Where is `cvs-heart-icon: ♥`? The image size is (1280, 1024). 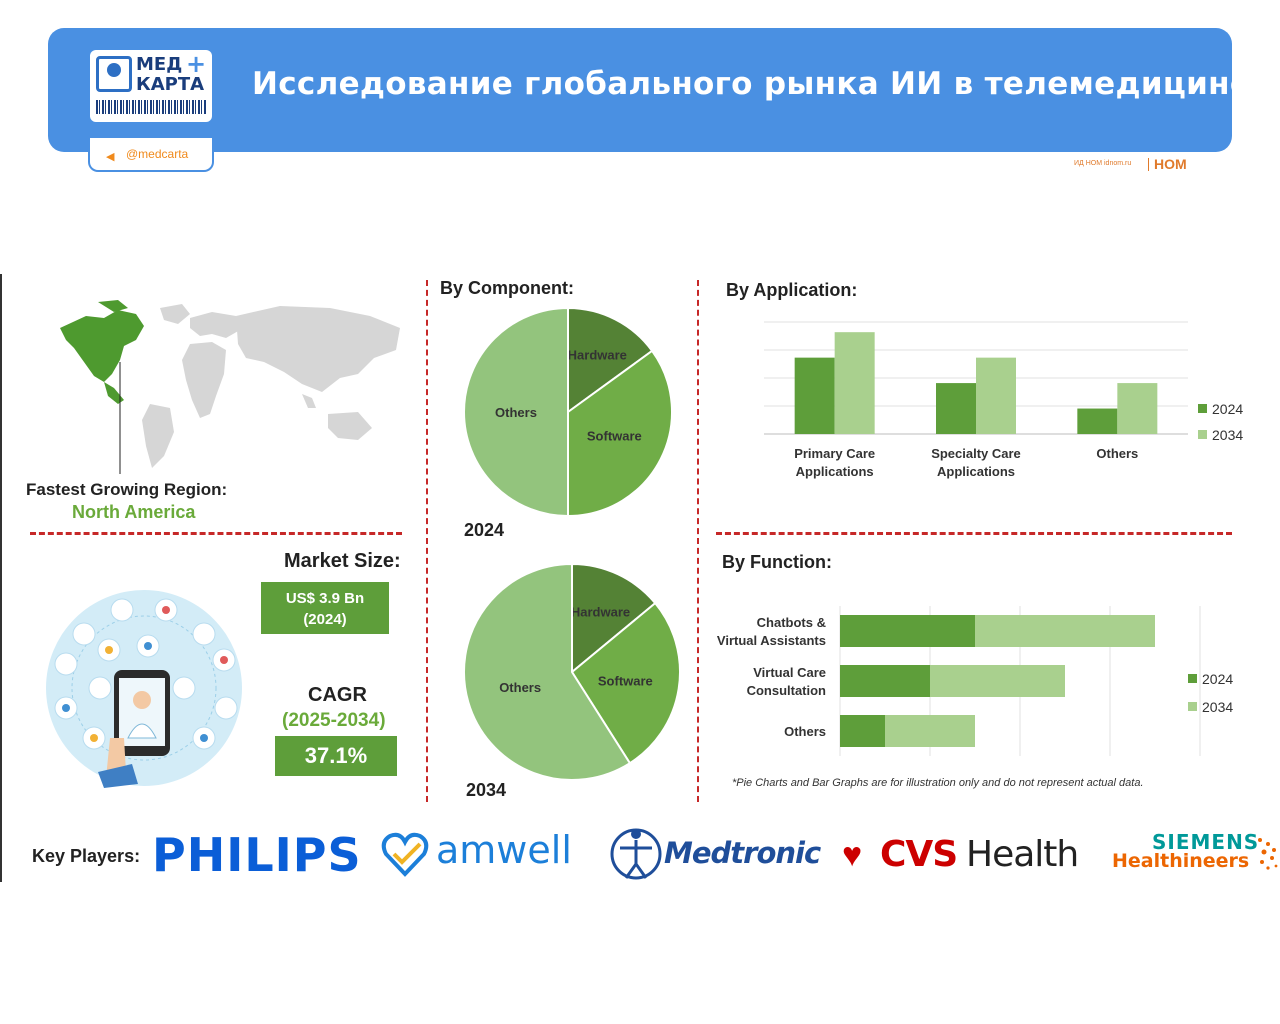 cvs-heart-icon: ♥ is located at coordinates (852, 855).